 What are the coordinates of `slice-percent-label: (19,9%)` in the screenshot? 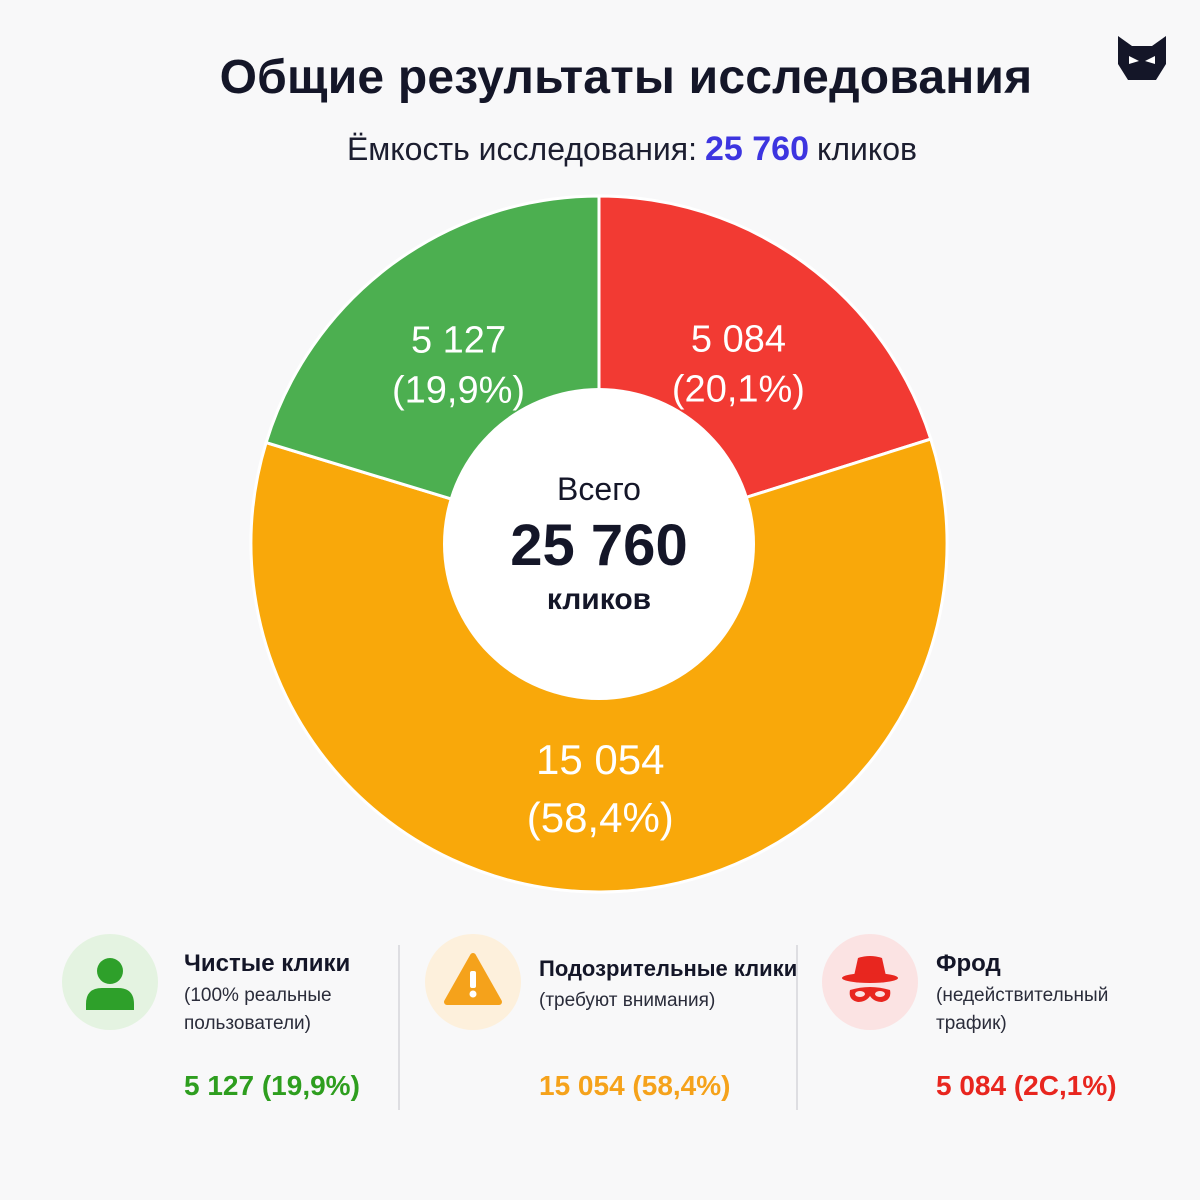 It's located at (458, 390).